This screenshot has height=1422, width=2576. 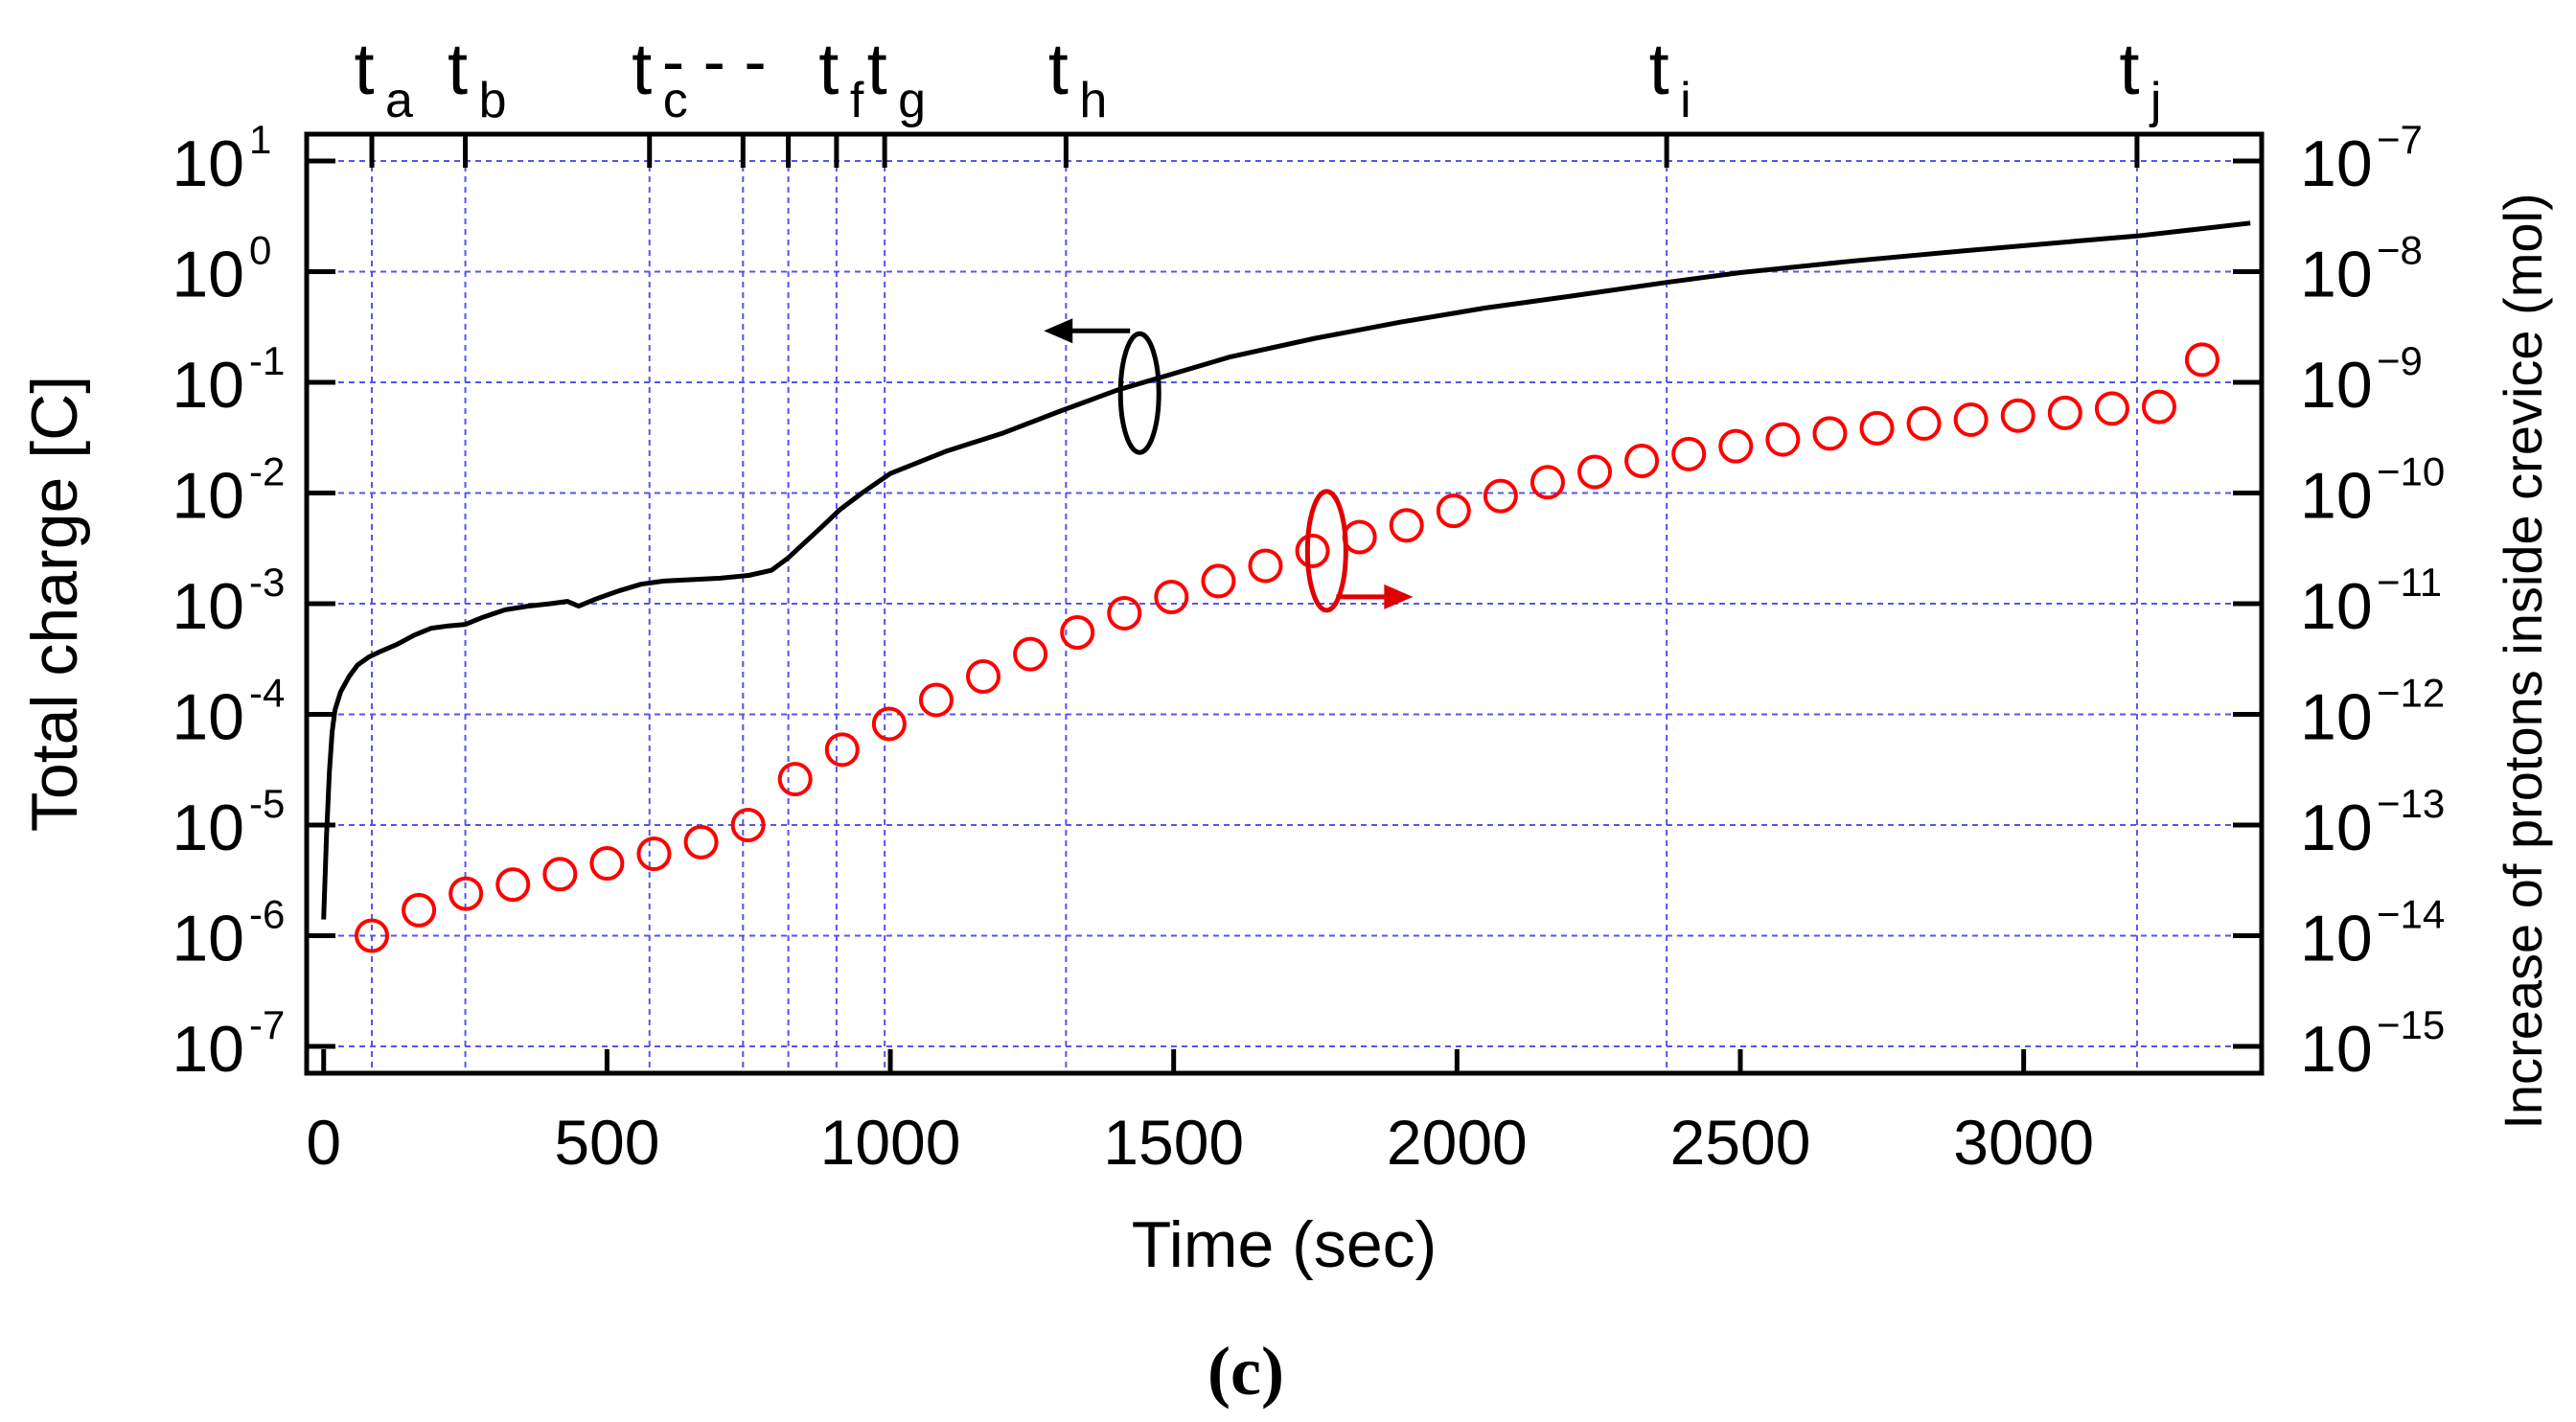 I want to click on y-right-tick-exponent: −13, so click(x=2411, y=803).